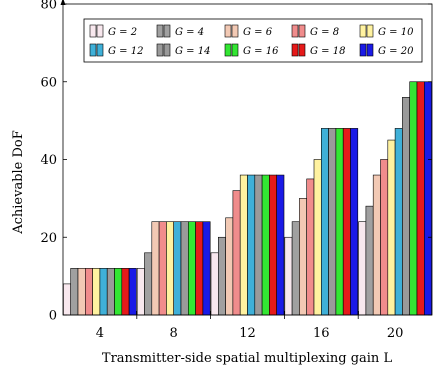 This screenshot has width=433, height=373. What do you see at coordinates (192, 51) in the screenshot?
I see `legend-entry-label: G = 14` at bounding box center [192, 51].